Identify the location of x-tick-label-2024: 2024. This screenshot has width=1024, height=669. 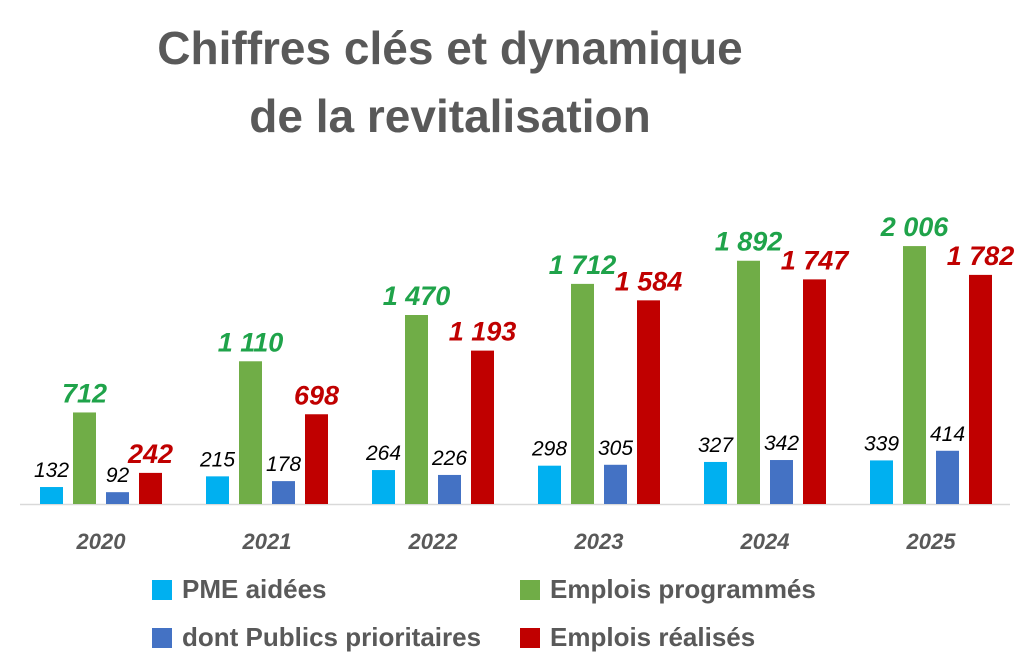
(765, 541).